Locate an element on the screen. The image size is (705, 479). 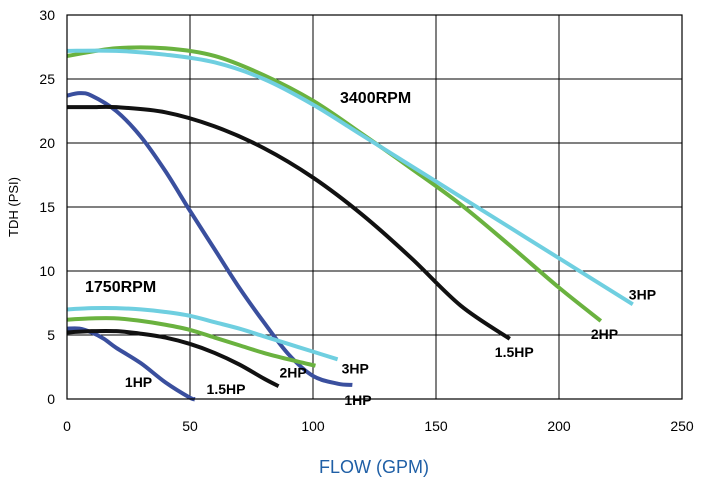
y-tick-label: 25 is located at coordinates (47, 79).